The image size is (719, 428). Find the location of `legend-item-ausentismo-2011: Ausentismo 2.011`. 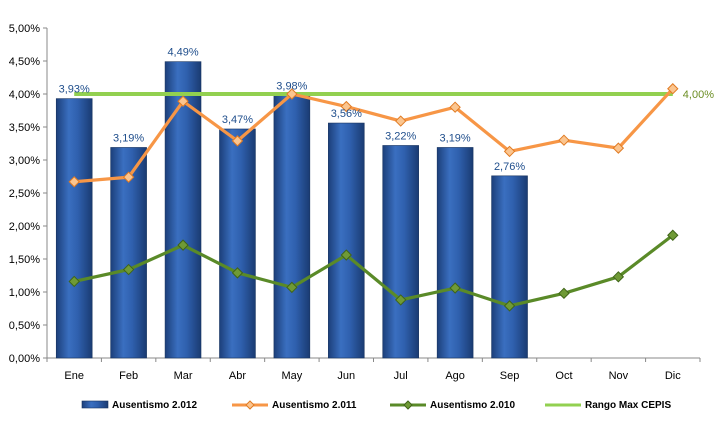

legend-item-ausentismo-2011: Ausentismo 2.011 is located at coordinates (294, 405).